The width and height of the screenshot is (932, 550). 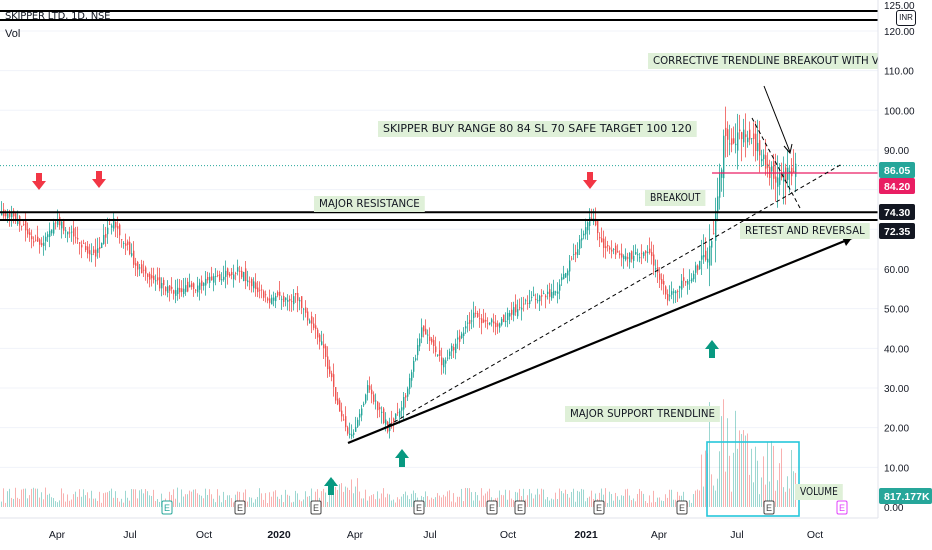 What do you see at coordinates (899, 111) in the screenshot?
I see `price-tick-label: 100.00` at bounding box center [899, 111].